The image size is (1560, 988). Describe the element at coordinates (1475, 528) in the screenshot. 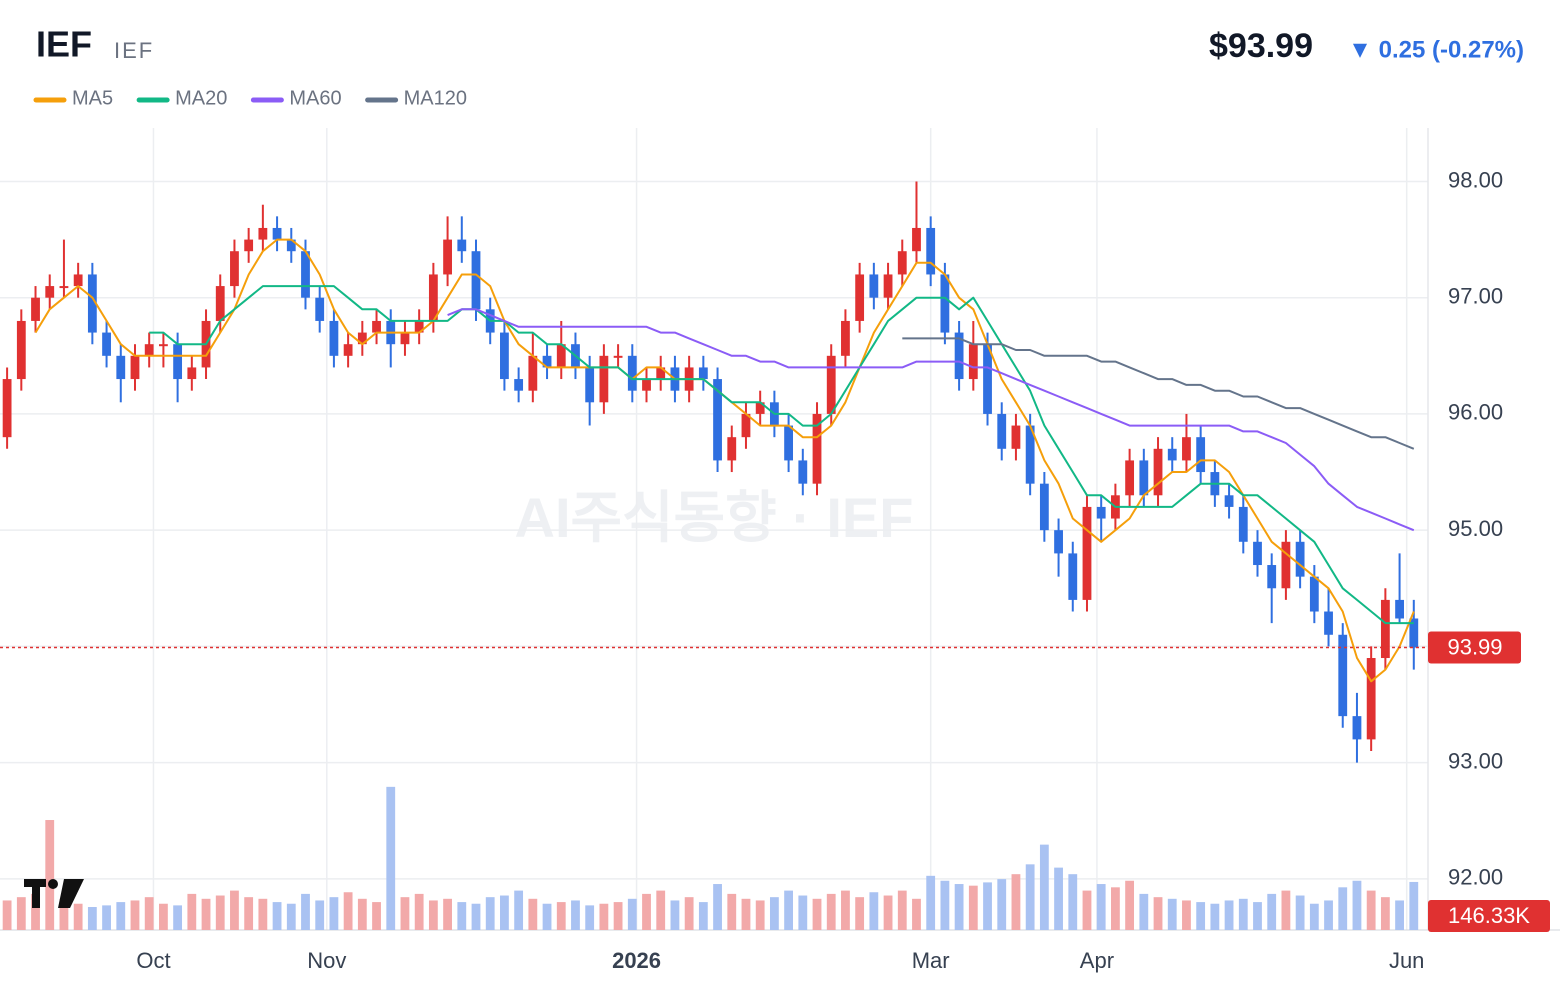

I see `y-tick-label: 95.00` at that location.